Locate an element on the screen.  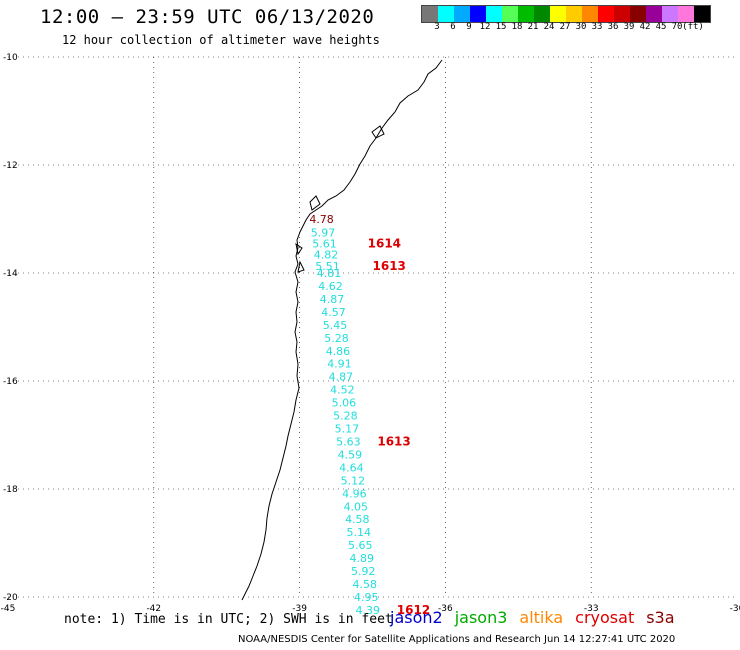
y-tick-label: -14 is located at coordinates (10, 274).